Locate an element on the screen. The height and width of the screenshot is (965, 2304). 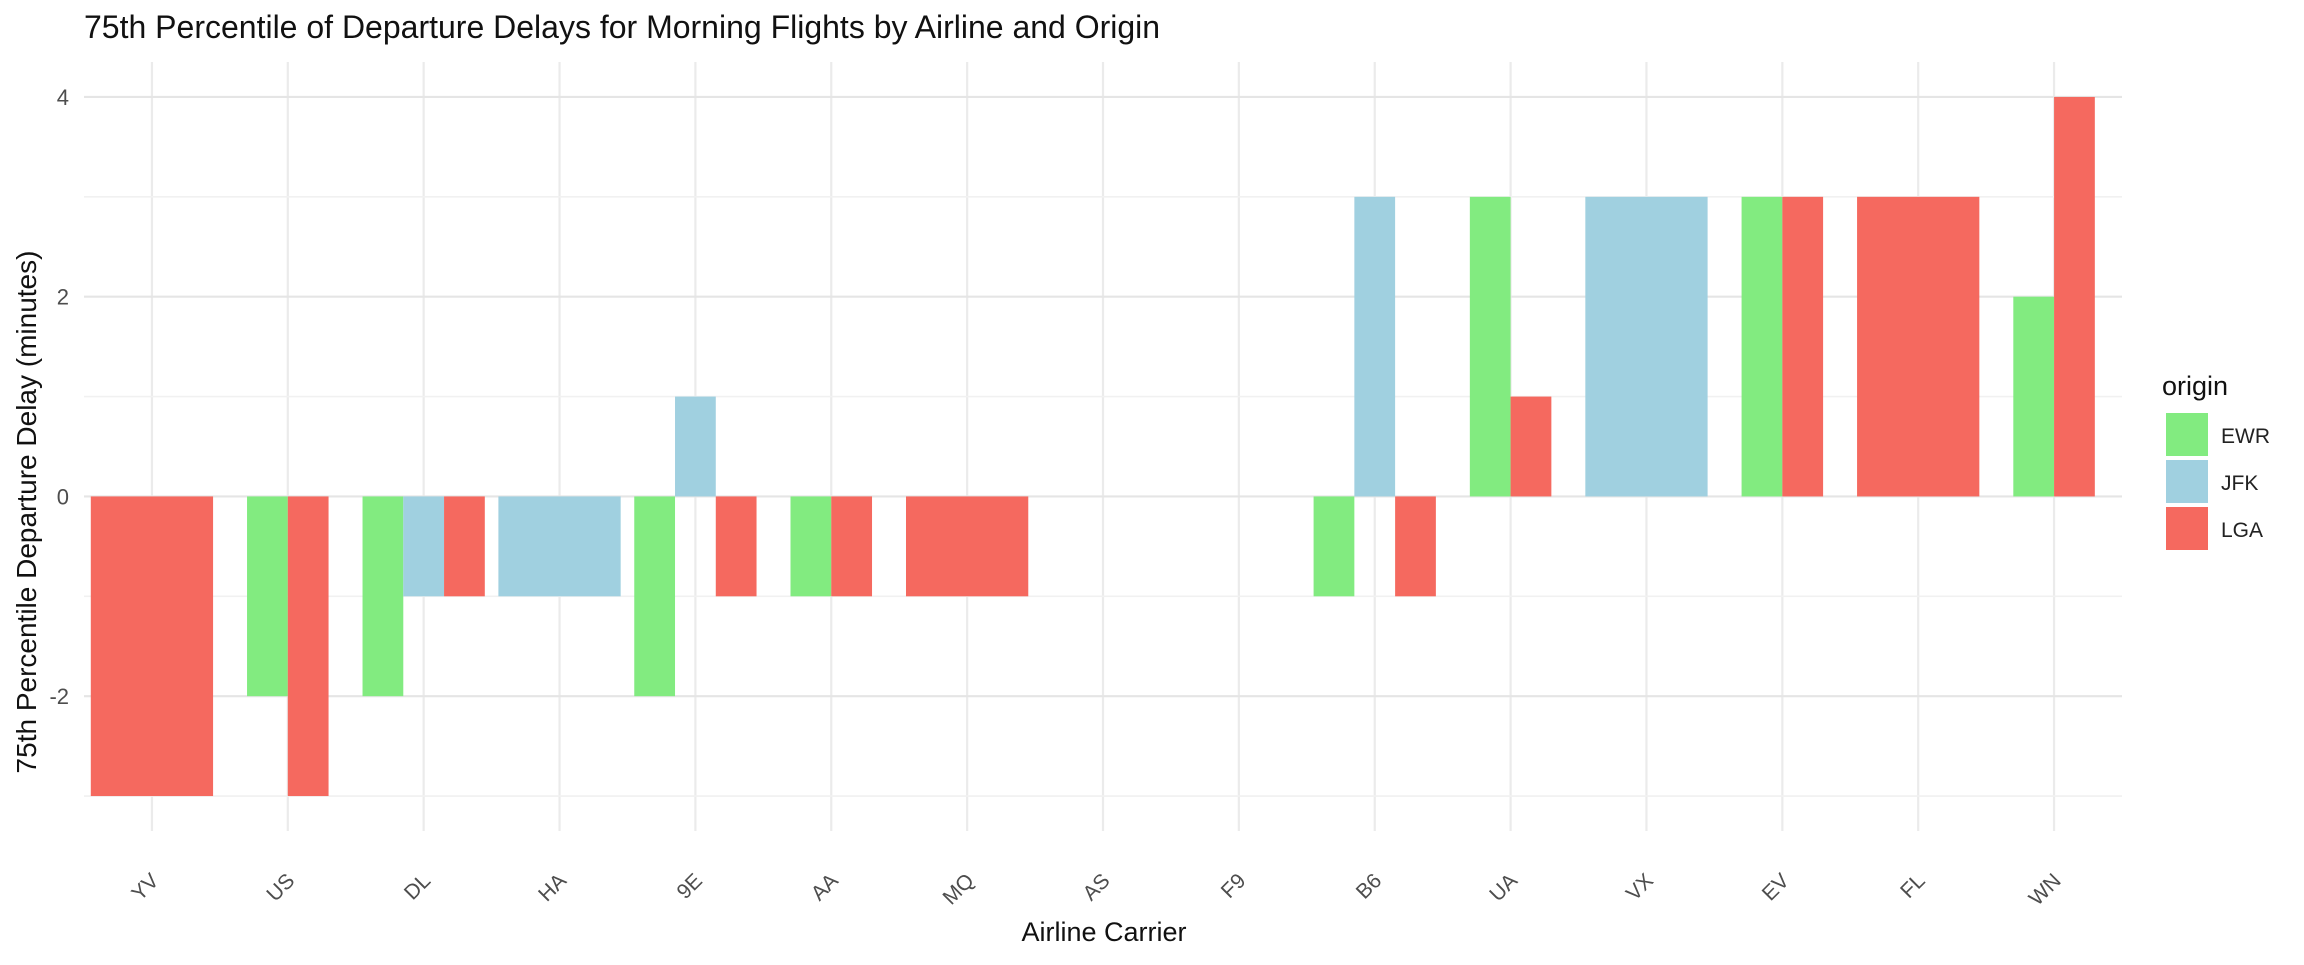
x-tick-label-AA: AA is located at coordinates (825, 887).